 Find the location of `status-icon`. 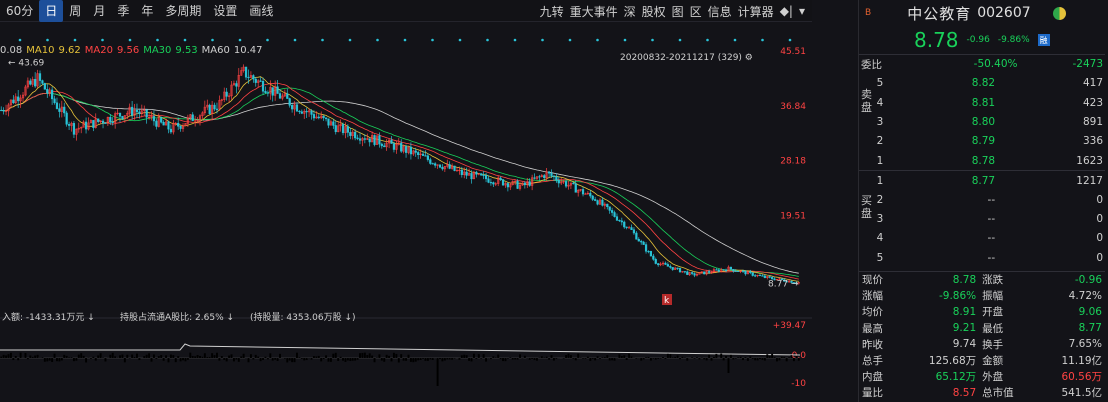

status-icon is located at coordinates (1059, 13).